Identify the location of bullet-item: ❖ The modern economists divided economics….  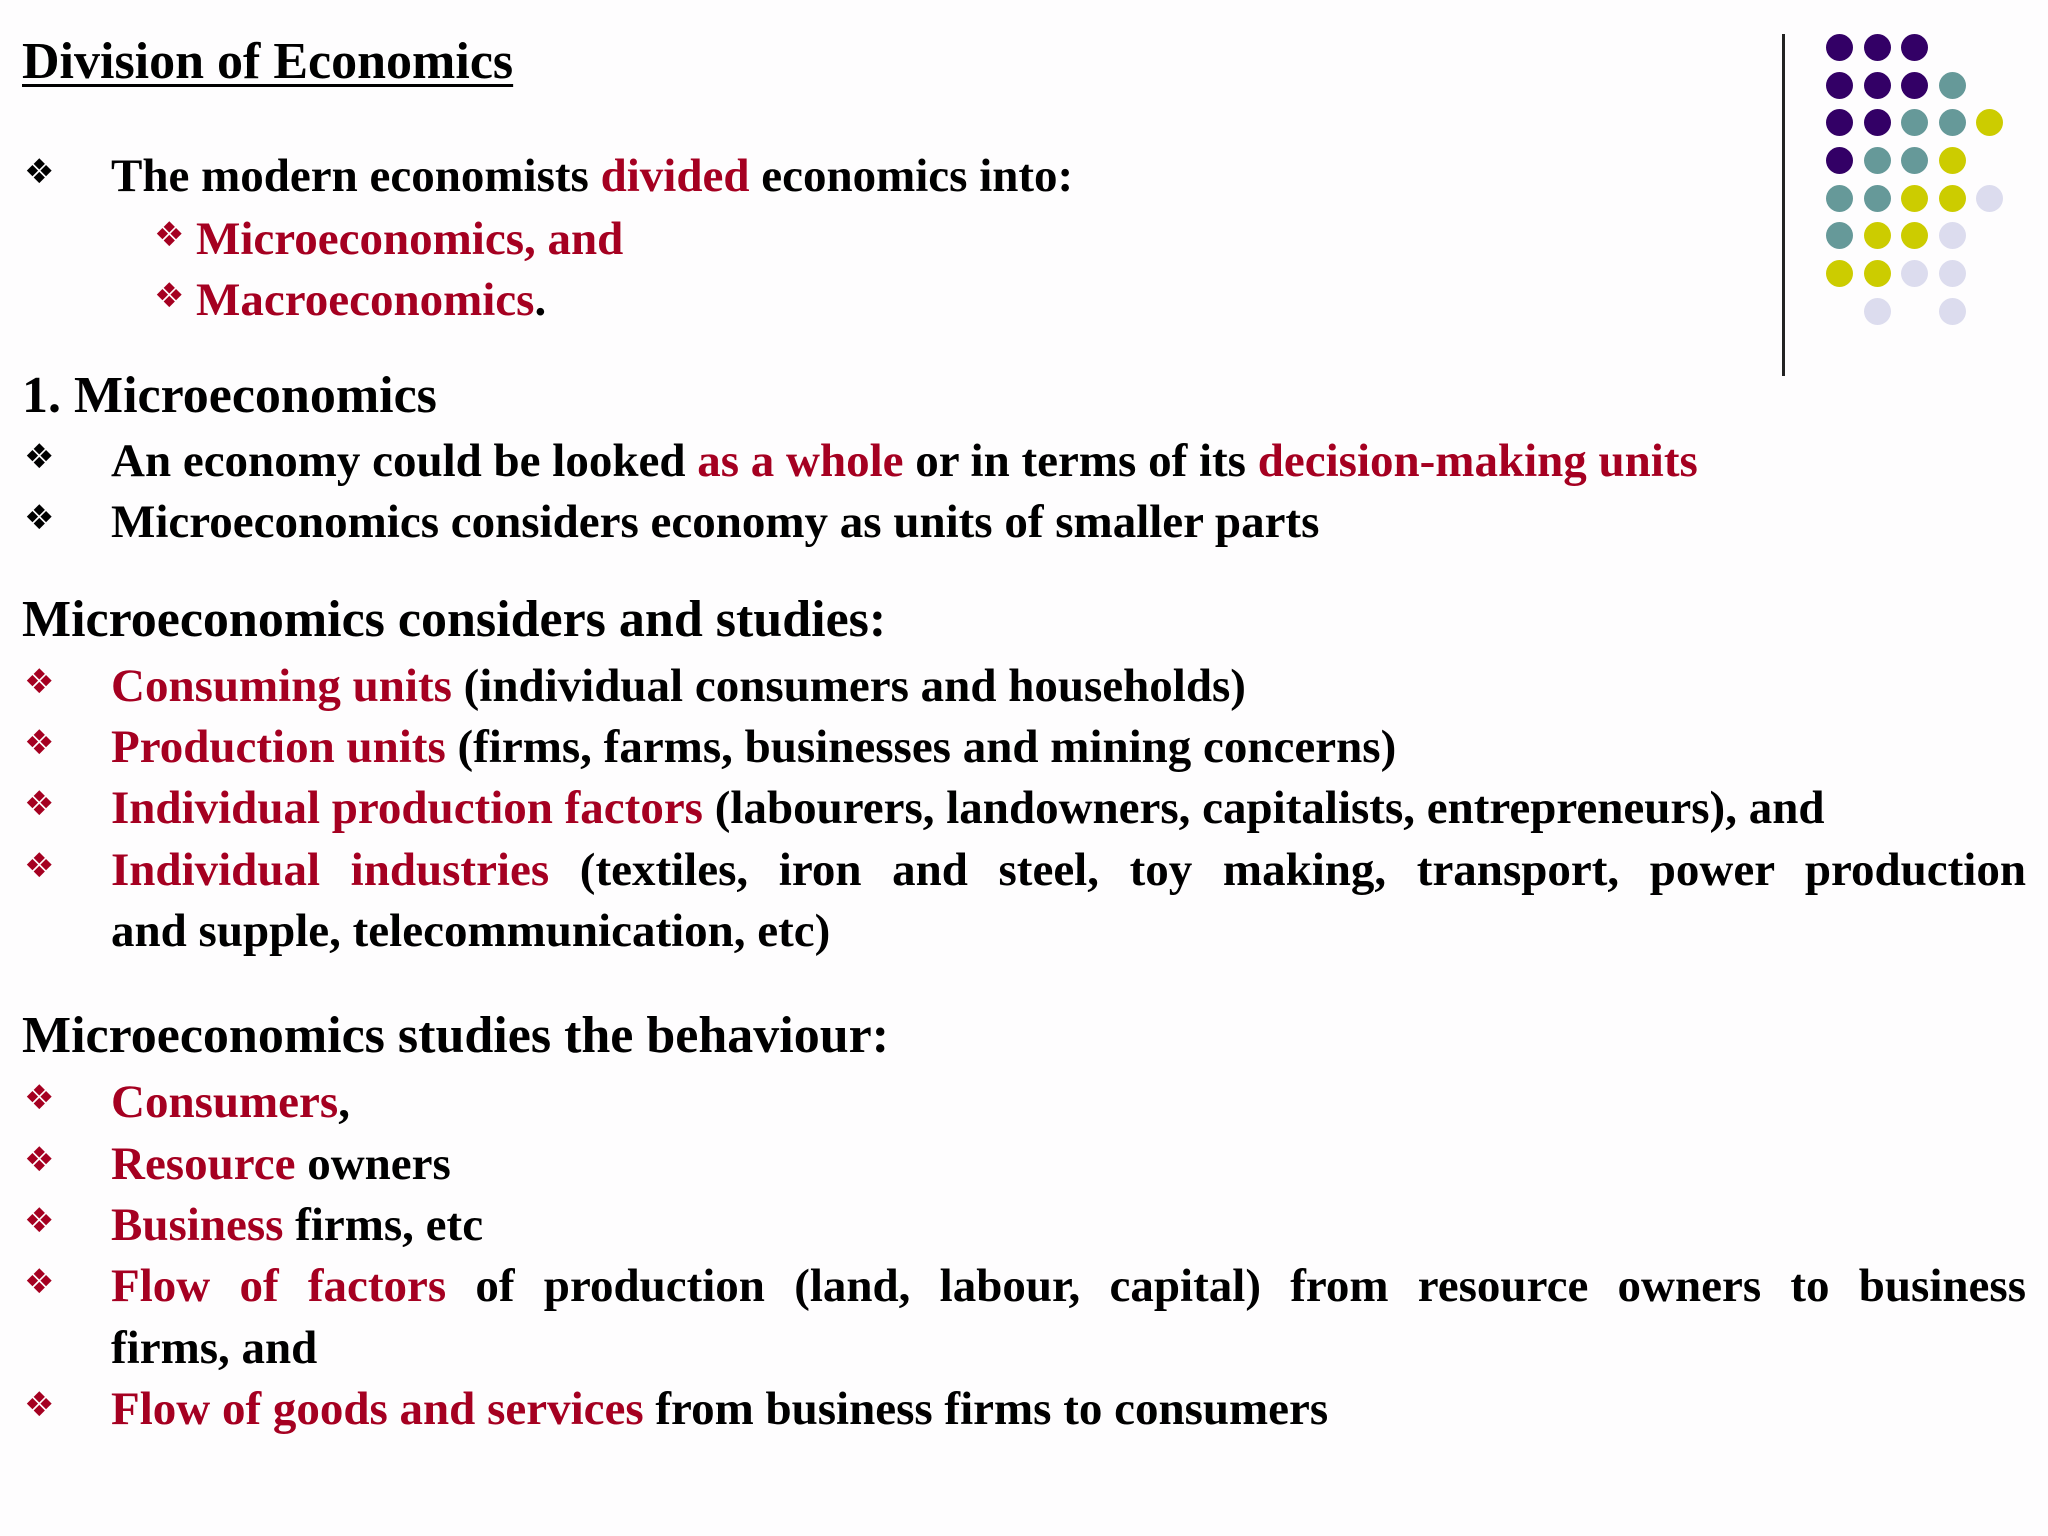
(549, 176).